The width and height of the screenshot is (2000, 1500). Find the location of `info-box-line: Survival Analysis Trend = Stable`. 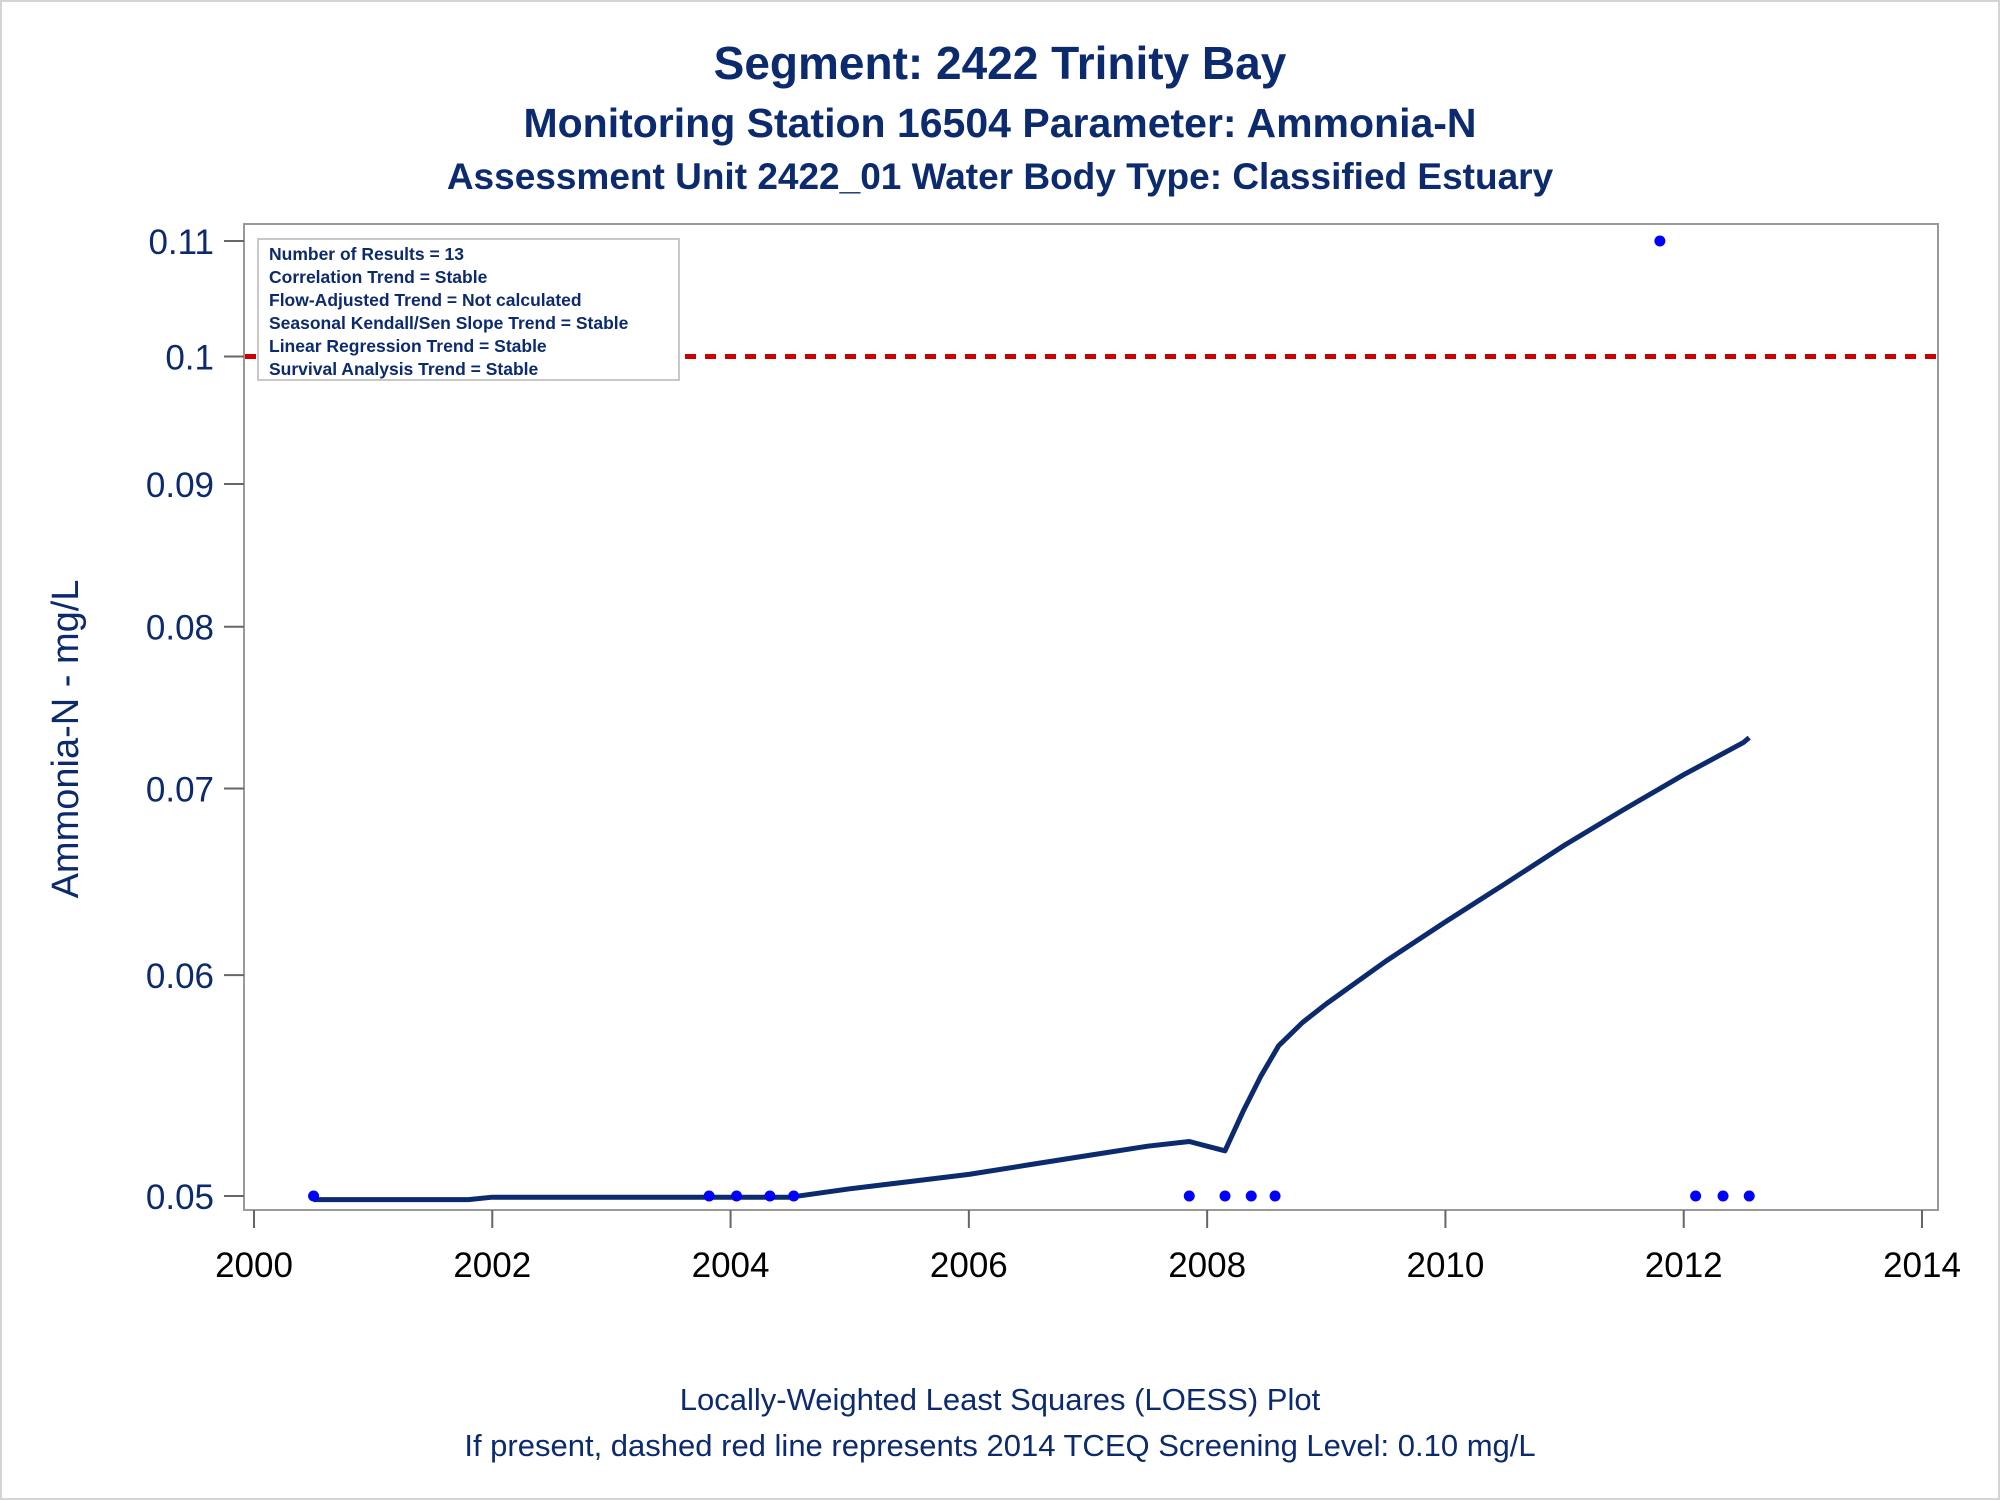

info-box-line: Survival Analysis Trend = Stable is located at coordinates (404, 369).